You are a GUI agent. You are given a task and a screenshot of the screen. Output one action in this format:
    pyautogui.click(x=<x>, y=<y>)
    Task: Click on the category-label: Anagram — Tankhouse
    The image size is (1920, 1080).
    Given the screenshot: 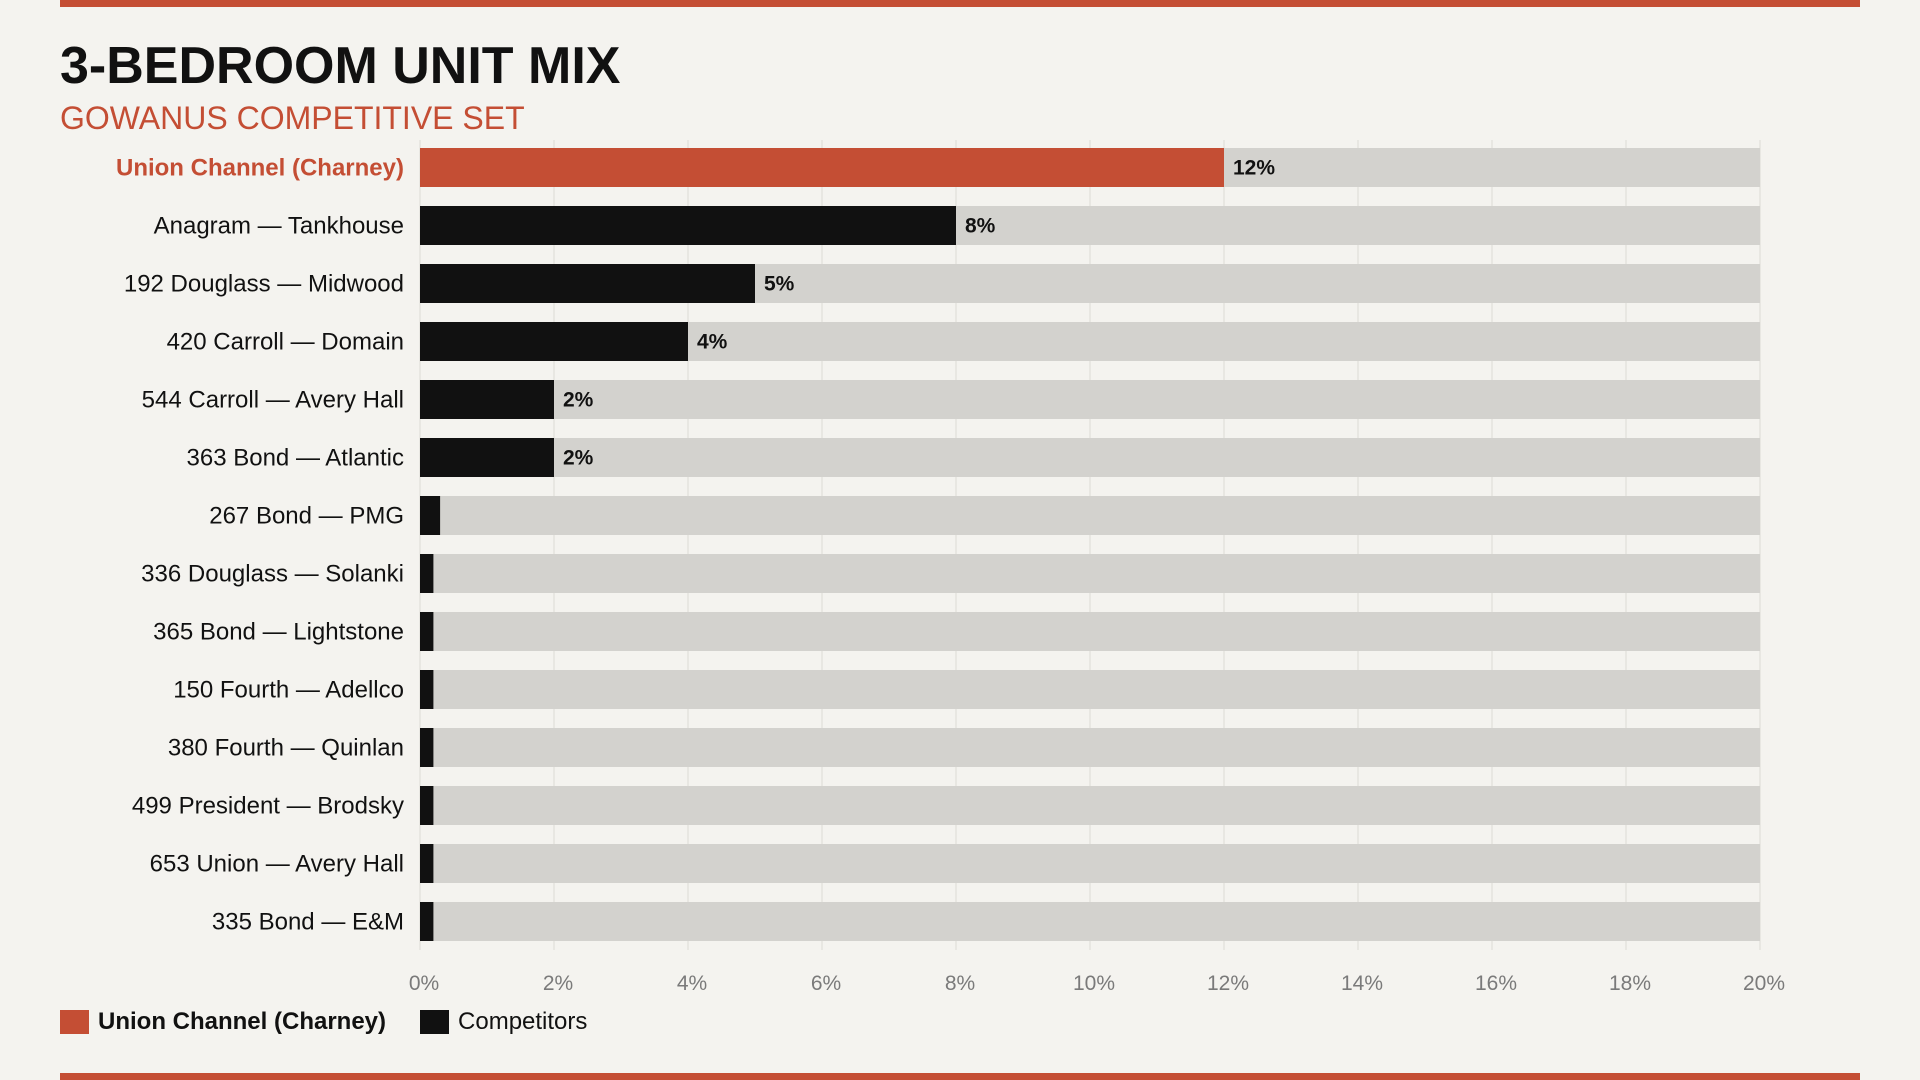 What is the action you would take?
    pyautogui.click(x=279, y=226)
    